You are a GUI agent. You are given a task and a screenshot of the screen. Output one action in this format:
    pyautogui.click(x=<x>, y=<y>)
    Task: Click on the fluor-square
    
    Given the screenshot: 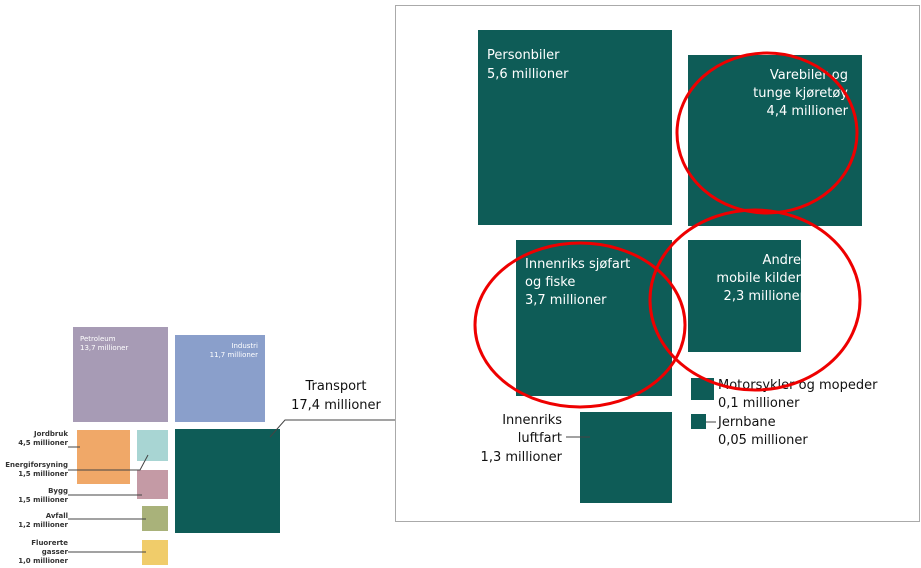 What is the action you would take?
    pyautogui.click(x=155, y=552)
    